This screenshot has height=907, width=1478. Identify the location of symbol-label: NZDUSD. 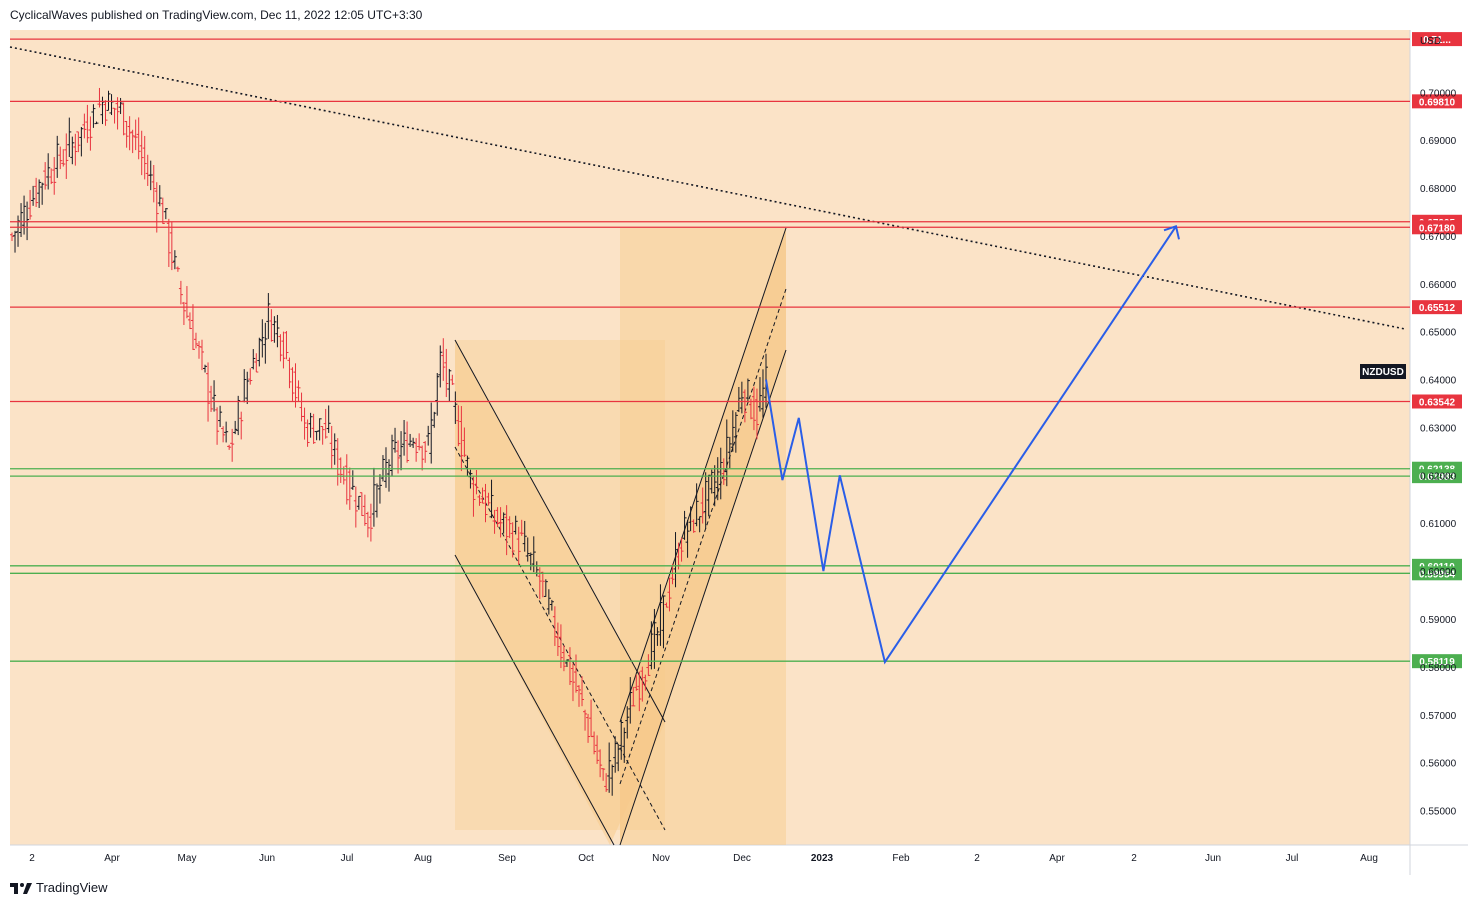
(1383, 372).